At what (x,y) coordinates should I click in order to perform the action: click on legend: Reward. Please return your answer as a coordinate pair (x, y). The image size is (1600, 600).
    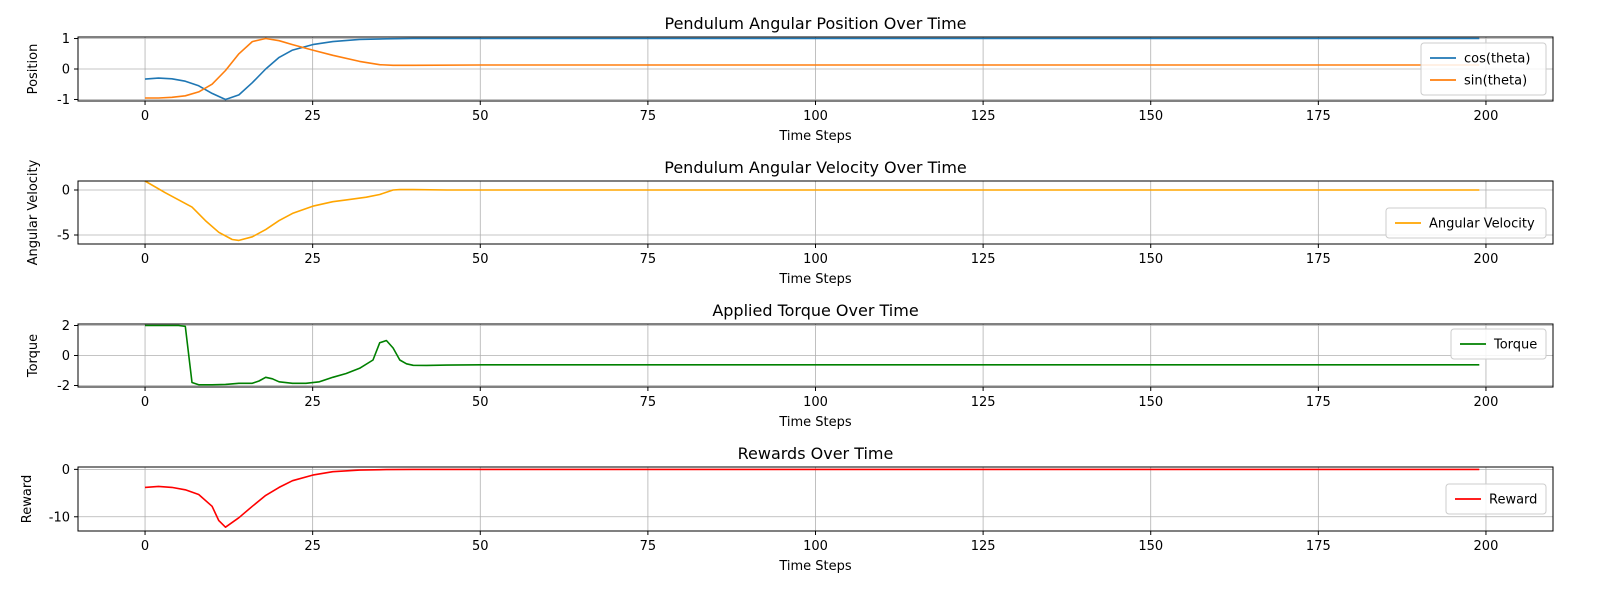
    Looking at the image, I should click on (1496, 499).